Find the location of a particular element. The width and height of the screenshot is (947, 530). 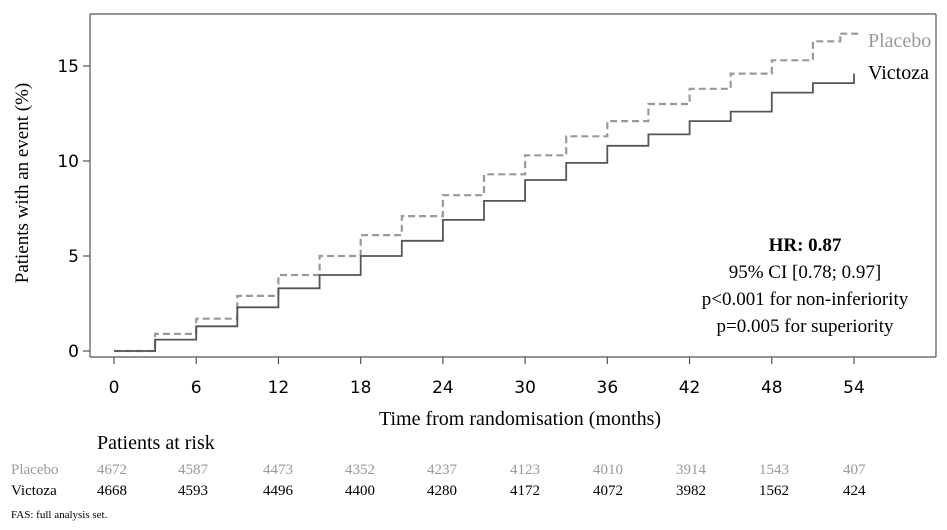

risk-cell: 4010 is located at coordinates (608, 470).